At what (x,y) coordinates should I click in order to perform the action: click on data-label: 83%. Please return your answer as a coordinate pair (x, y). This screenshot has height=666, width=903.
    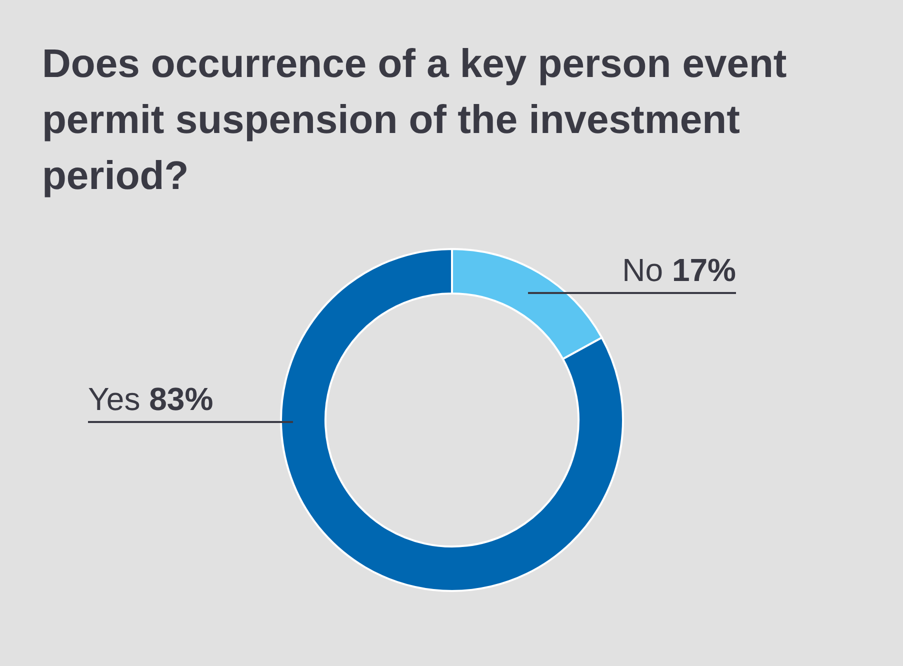
    Looking at the image, I should click on (181, 399).